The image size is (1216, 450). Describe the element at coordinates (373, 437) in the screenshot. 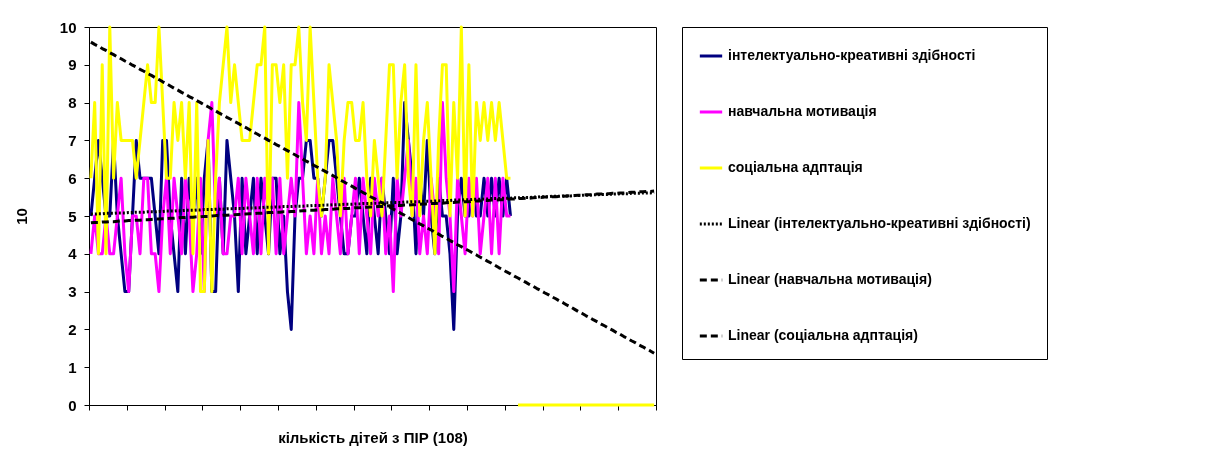

I see `x-axis-title: кількість дітей з ПІР (108)` at that location.